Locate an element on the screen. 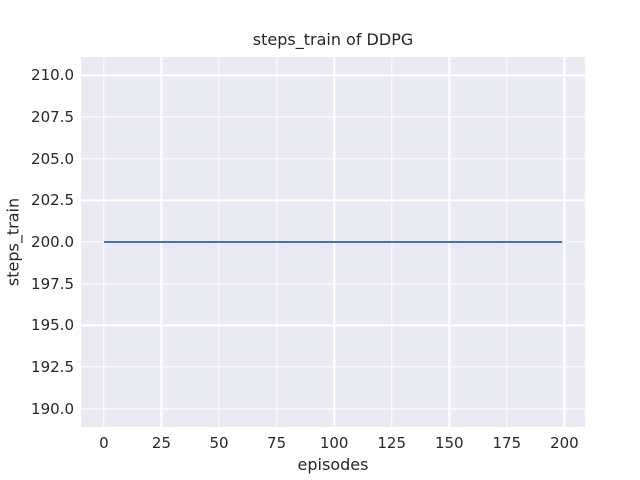 The image size is (640, 480). y-tick-label: 190.0 is located at coordinates (52, 408).